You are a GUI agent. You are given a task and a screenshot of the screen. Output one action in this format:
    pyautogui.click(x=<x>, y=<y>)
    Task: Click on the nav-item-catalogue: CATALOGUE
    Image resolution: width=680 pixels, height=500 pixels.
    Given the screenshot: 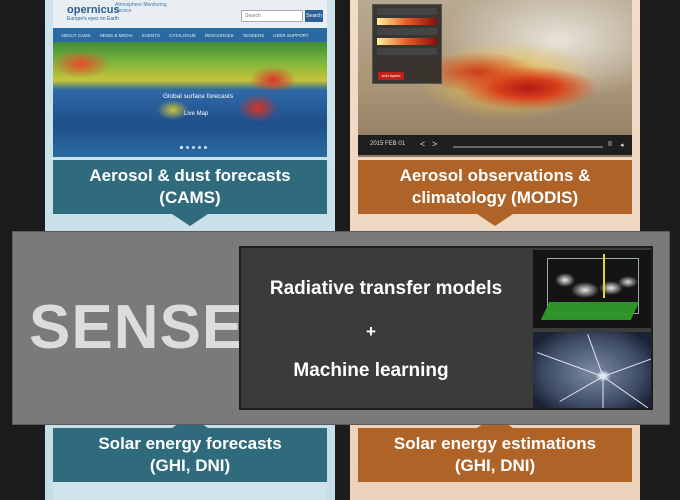 What is the action you would take?
    pyautogui.click(x=182, y=35)
    